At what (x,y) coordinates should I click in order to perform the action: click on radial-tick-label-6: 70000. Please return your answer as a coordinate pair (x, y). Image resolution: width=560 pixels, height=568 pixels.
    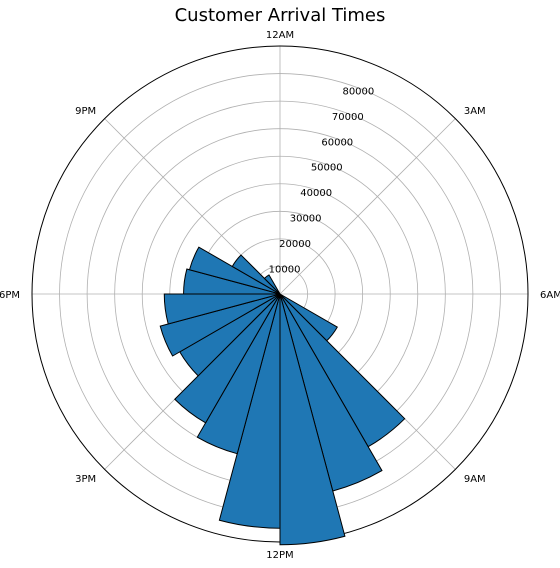
    Looking at the image, I should click on (348, 117).